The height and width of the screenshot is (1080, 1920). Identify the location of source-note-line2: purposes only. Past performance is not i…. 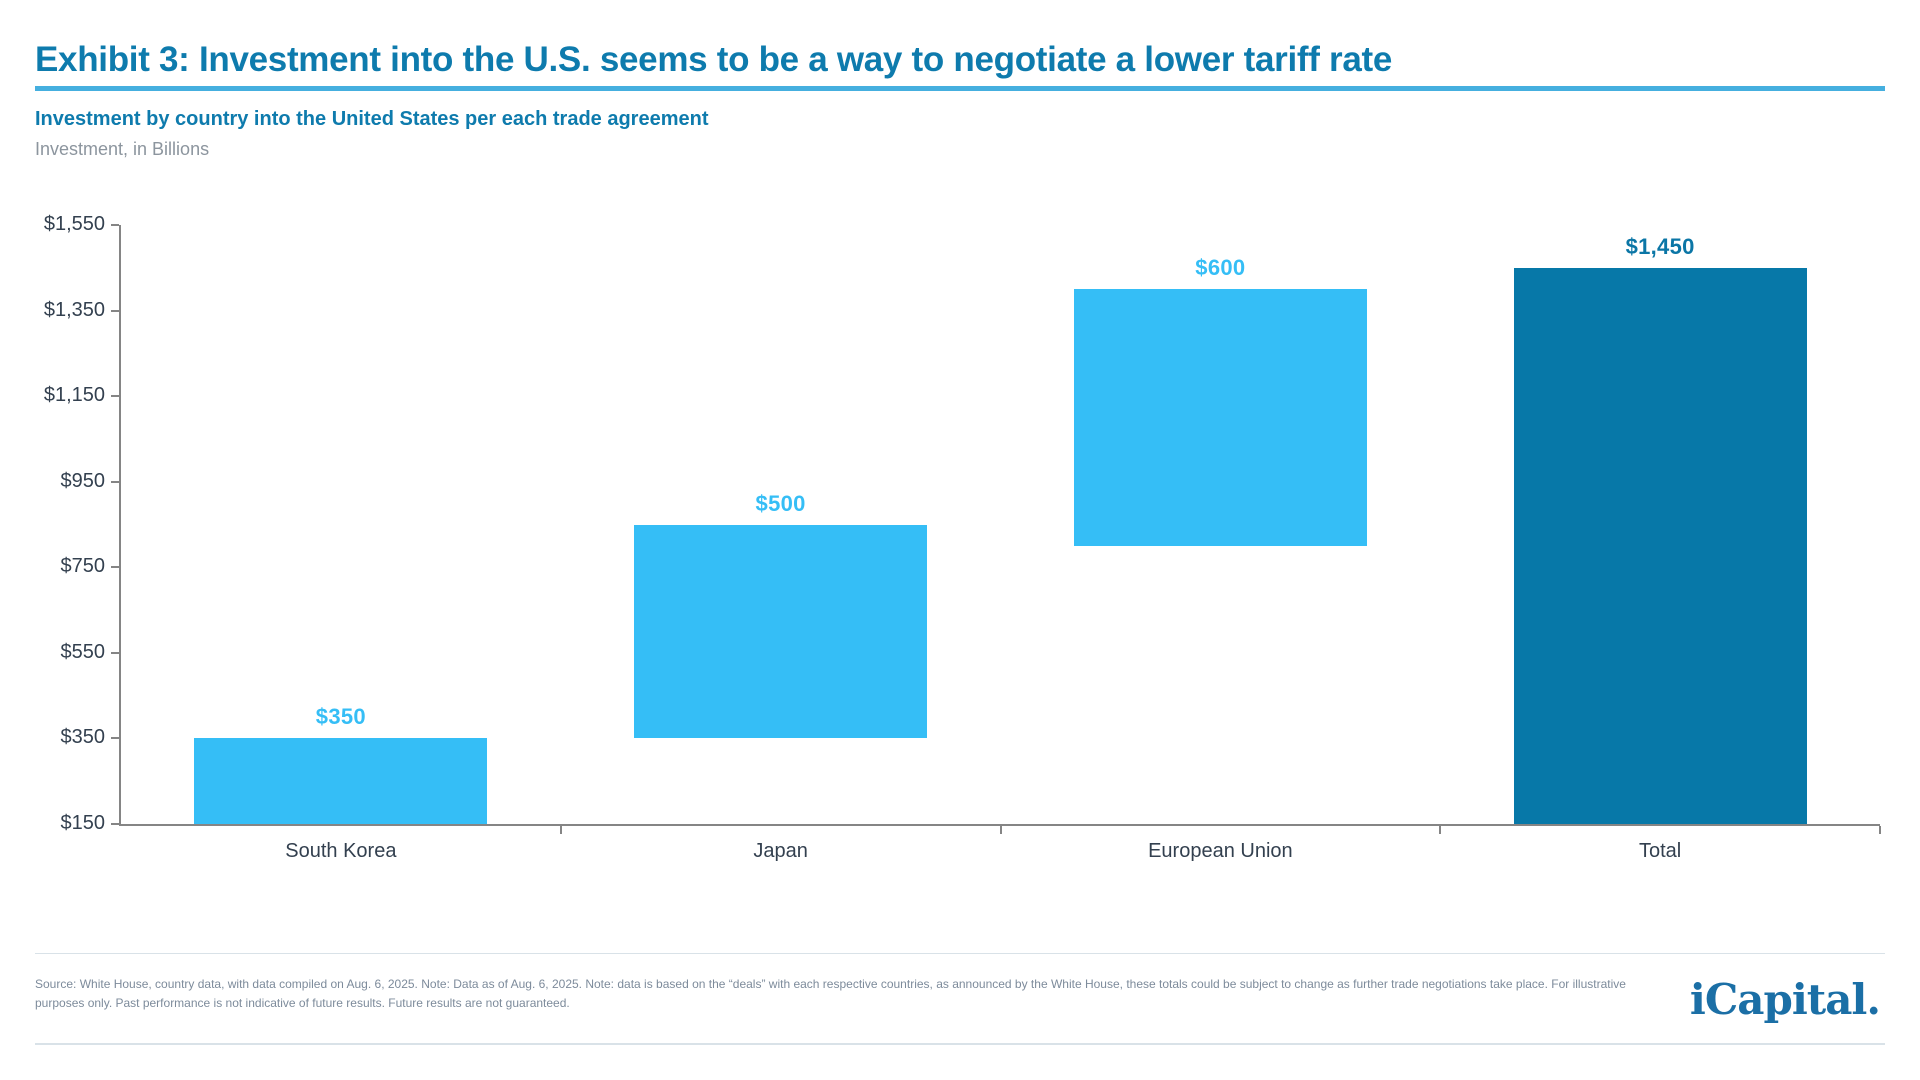
(302, 1003).